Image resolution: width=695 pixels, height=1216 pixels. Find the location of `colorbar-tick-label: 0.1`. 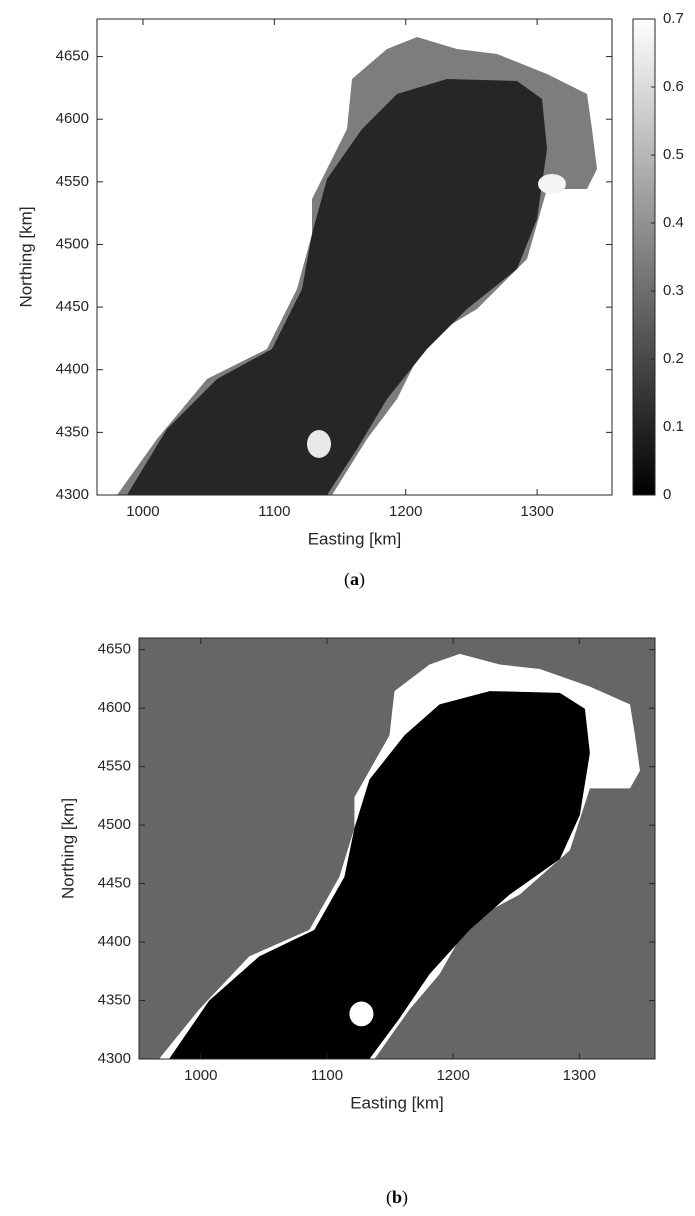

colorbar-tick-label: 0.1 is located at coordinates (673, 426).